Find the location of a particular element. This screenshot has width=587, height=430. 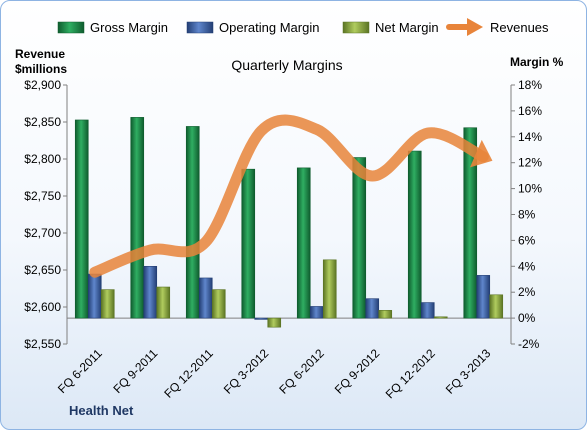

bar-net-margin-fq-9-2012 is located at coordinates (385, 314).